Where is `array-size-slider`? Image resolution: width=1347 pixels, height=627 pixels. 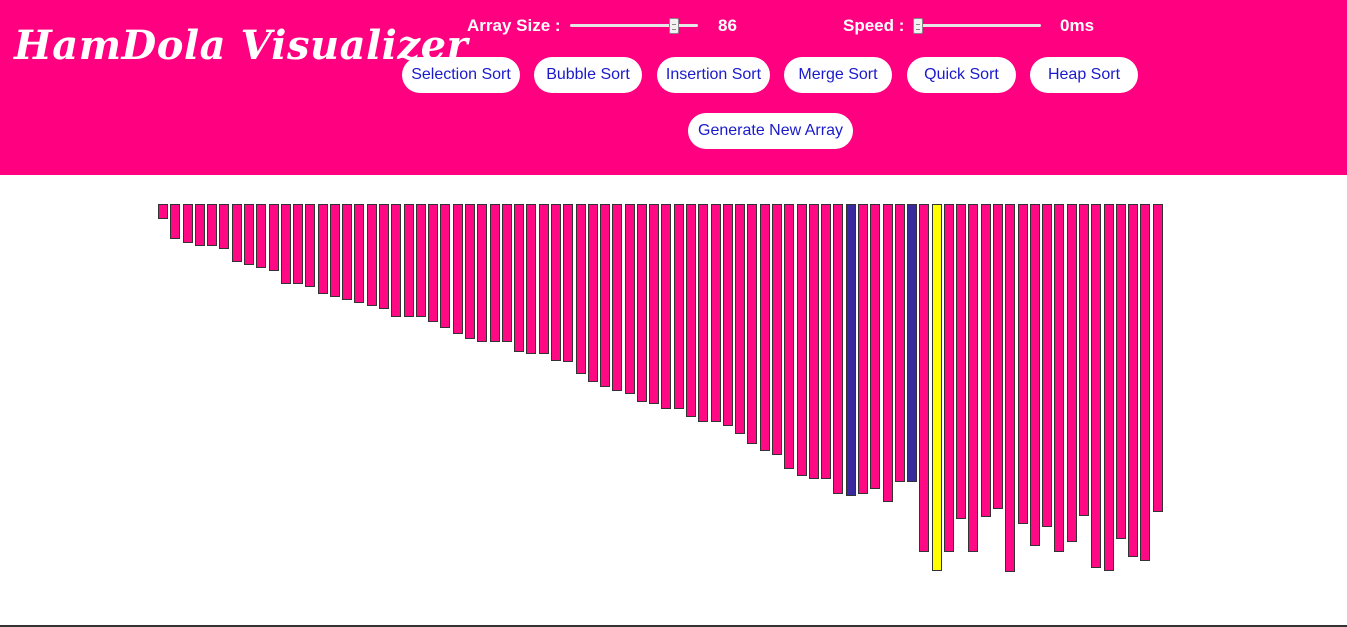
array-size-slider is located at coordinates (634, 26).